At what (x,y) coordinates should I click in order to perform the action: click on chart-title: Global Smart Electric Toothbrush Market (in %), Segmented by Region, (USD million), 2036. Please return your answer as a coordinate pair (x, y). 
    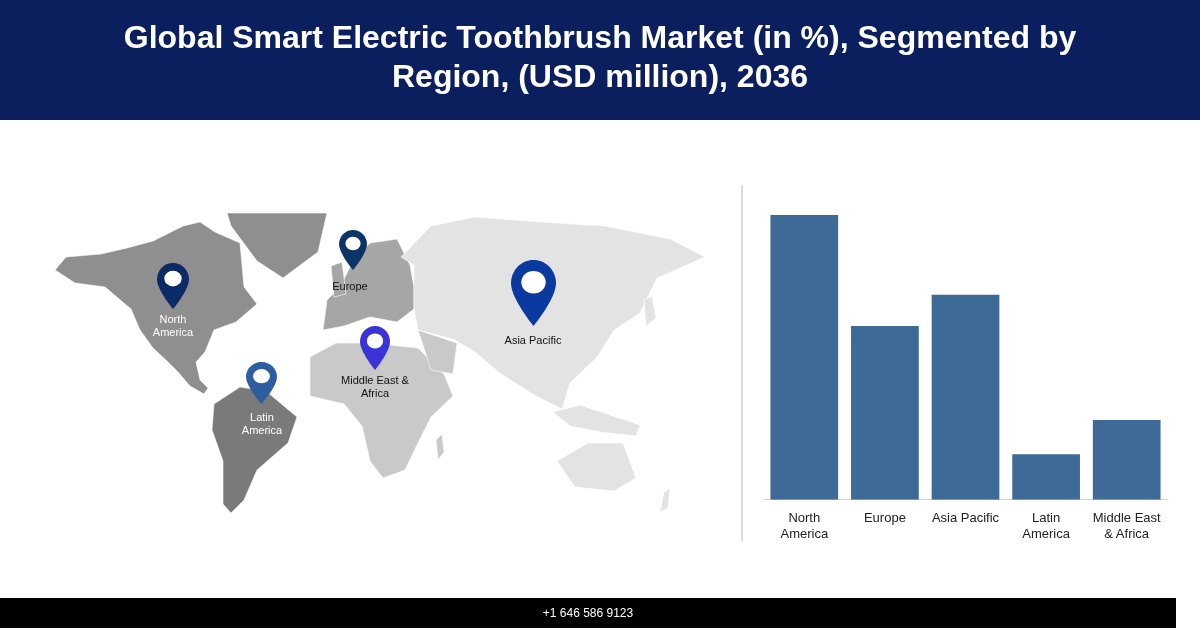
    Looking at the image, I should click on (600, 57).